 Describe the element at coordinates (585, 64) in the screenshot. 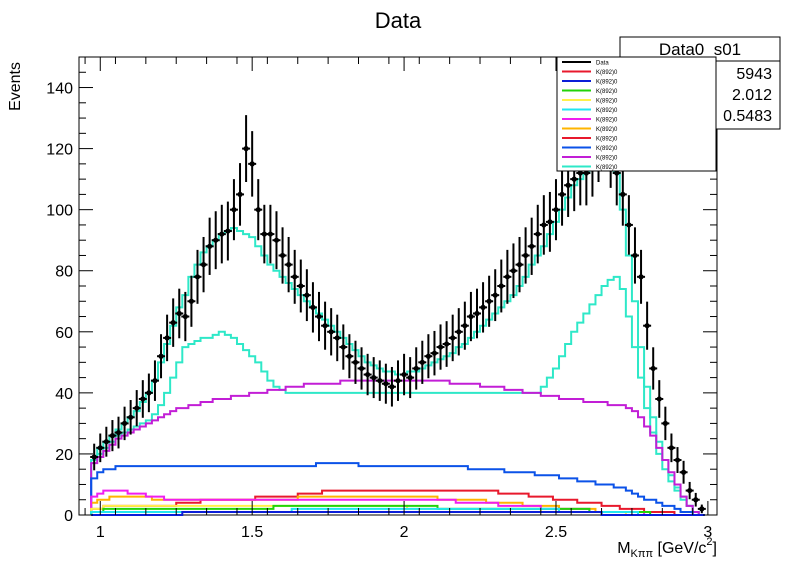

I see `legend-entry: Data` at that location.